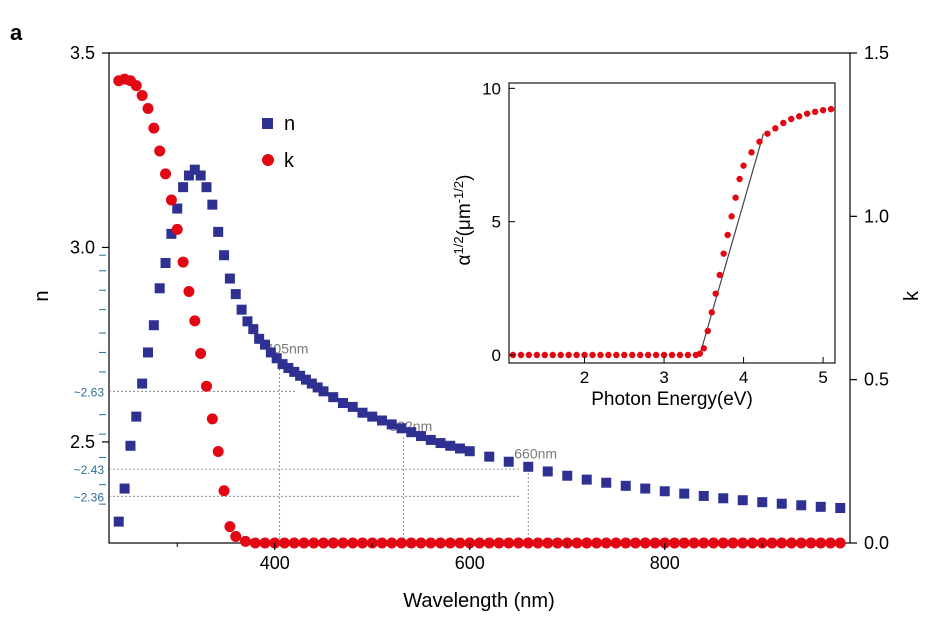 The height and width of the screenshot is (617, 930). I want to click on y2-tick-label-2: 1.0, so click(876, 216).